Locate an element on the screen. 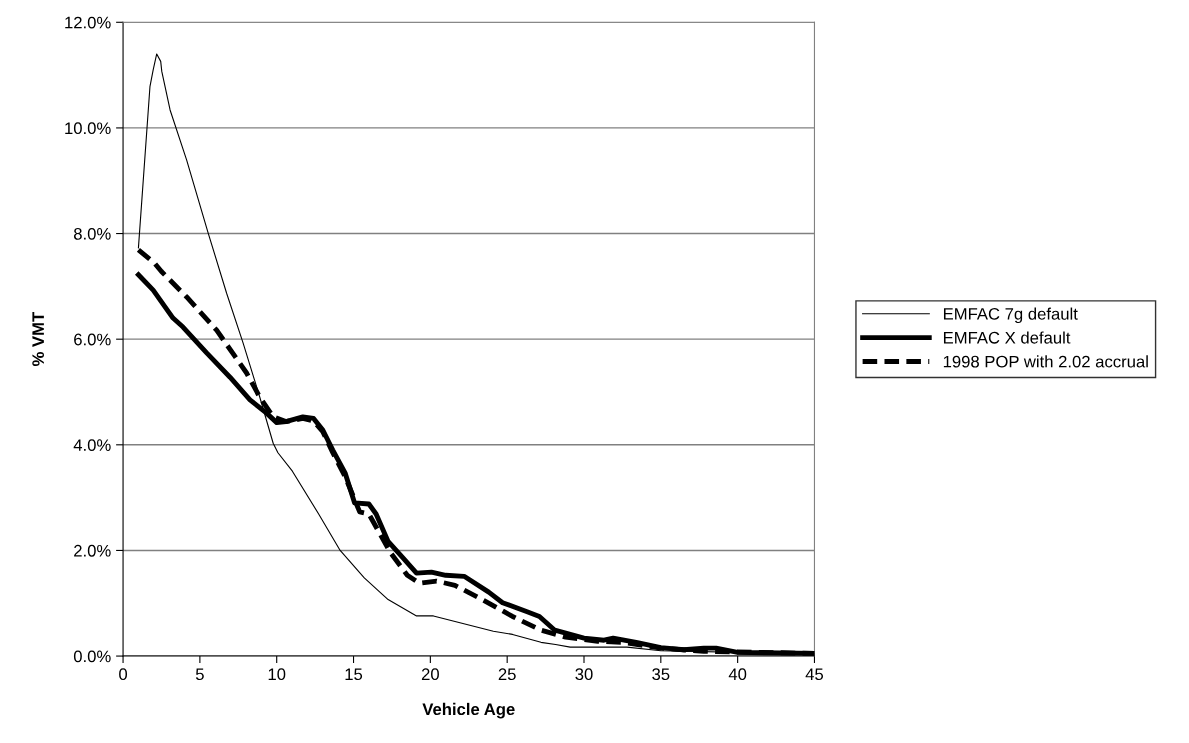  y-tick-label: 4.0% is located at coordinates (92, 445).